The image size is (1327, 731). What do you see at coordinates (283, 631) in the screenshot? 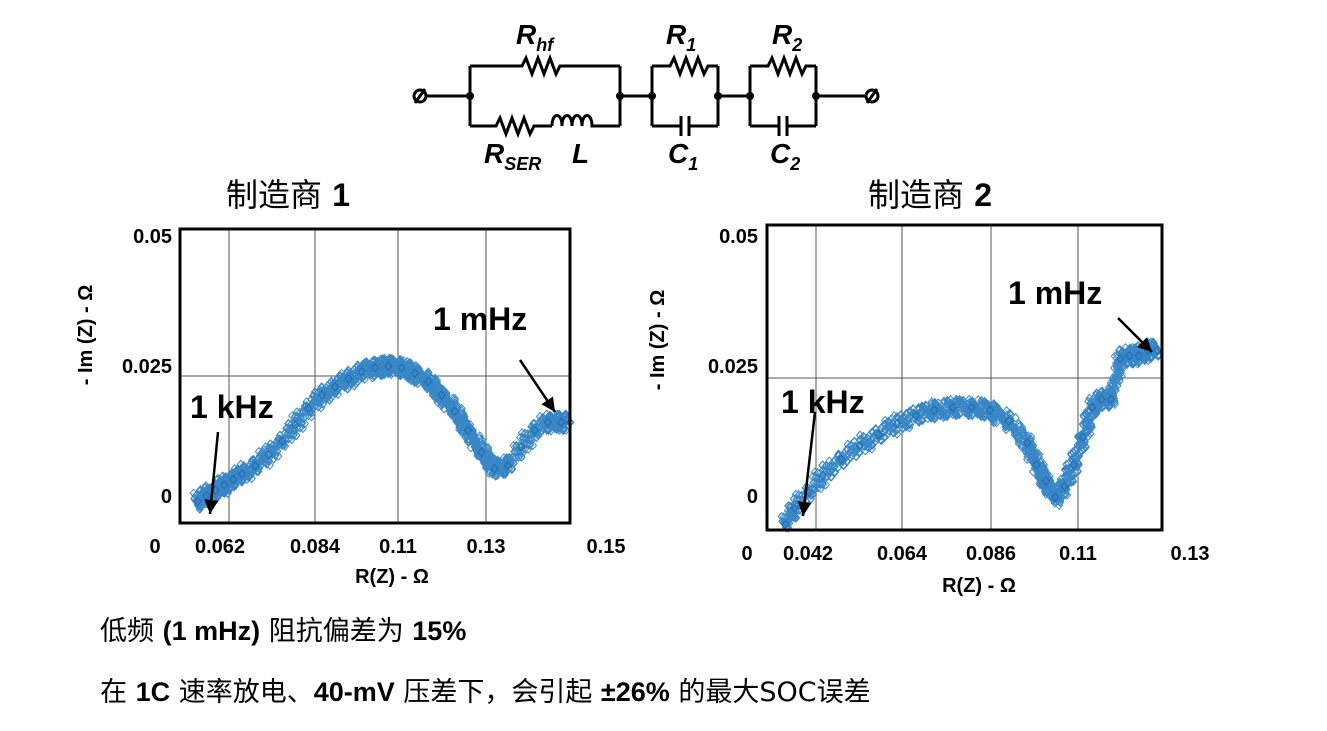
I see `note-line-1: 低频 (1 mHz) 阻抗偏差为 15%` at bounding box center [283, 631].